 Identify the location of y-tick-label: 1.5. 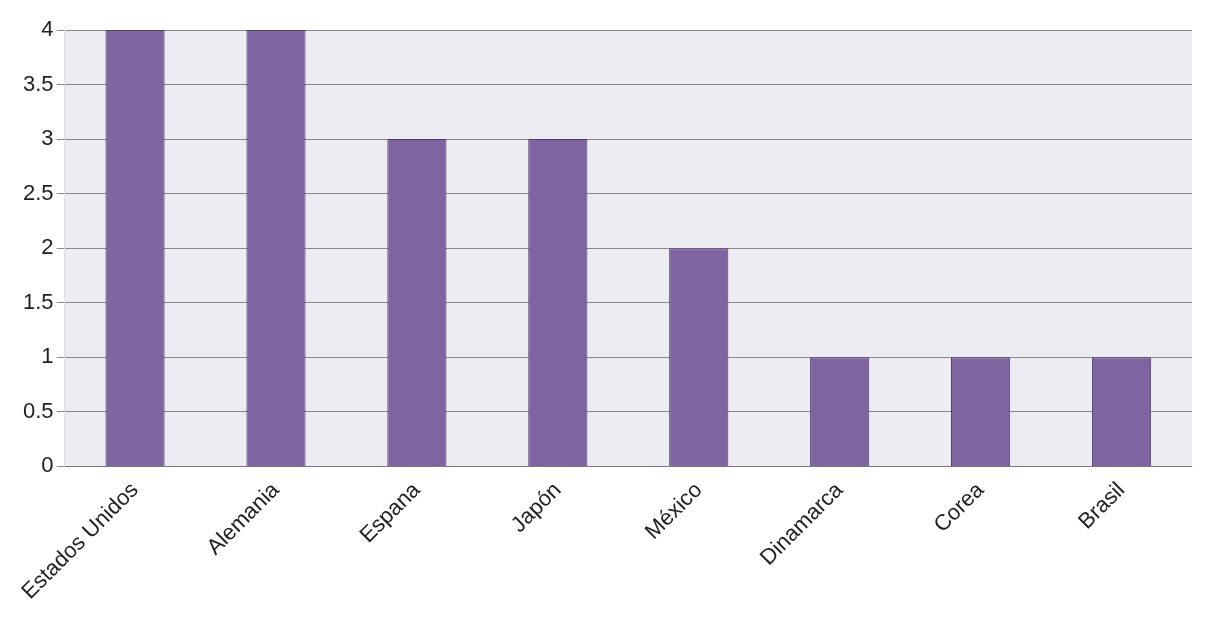
(38, 301).